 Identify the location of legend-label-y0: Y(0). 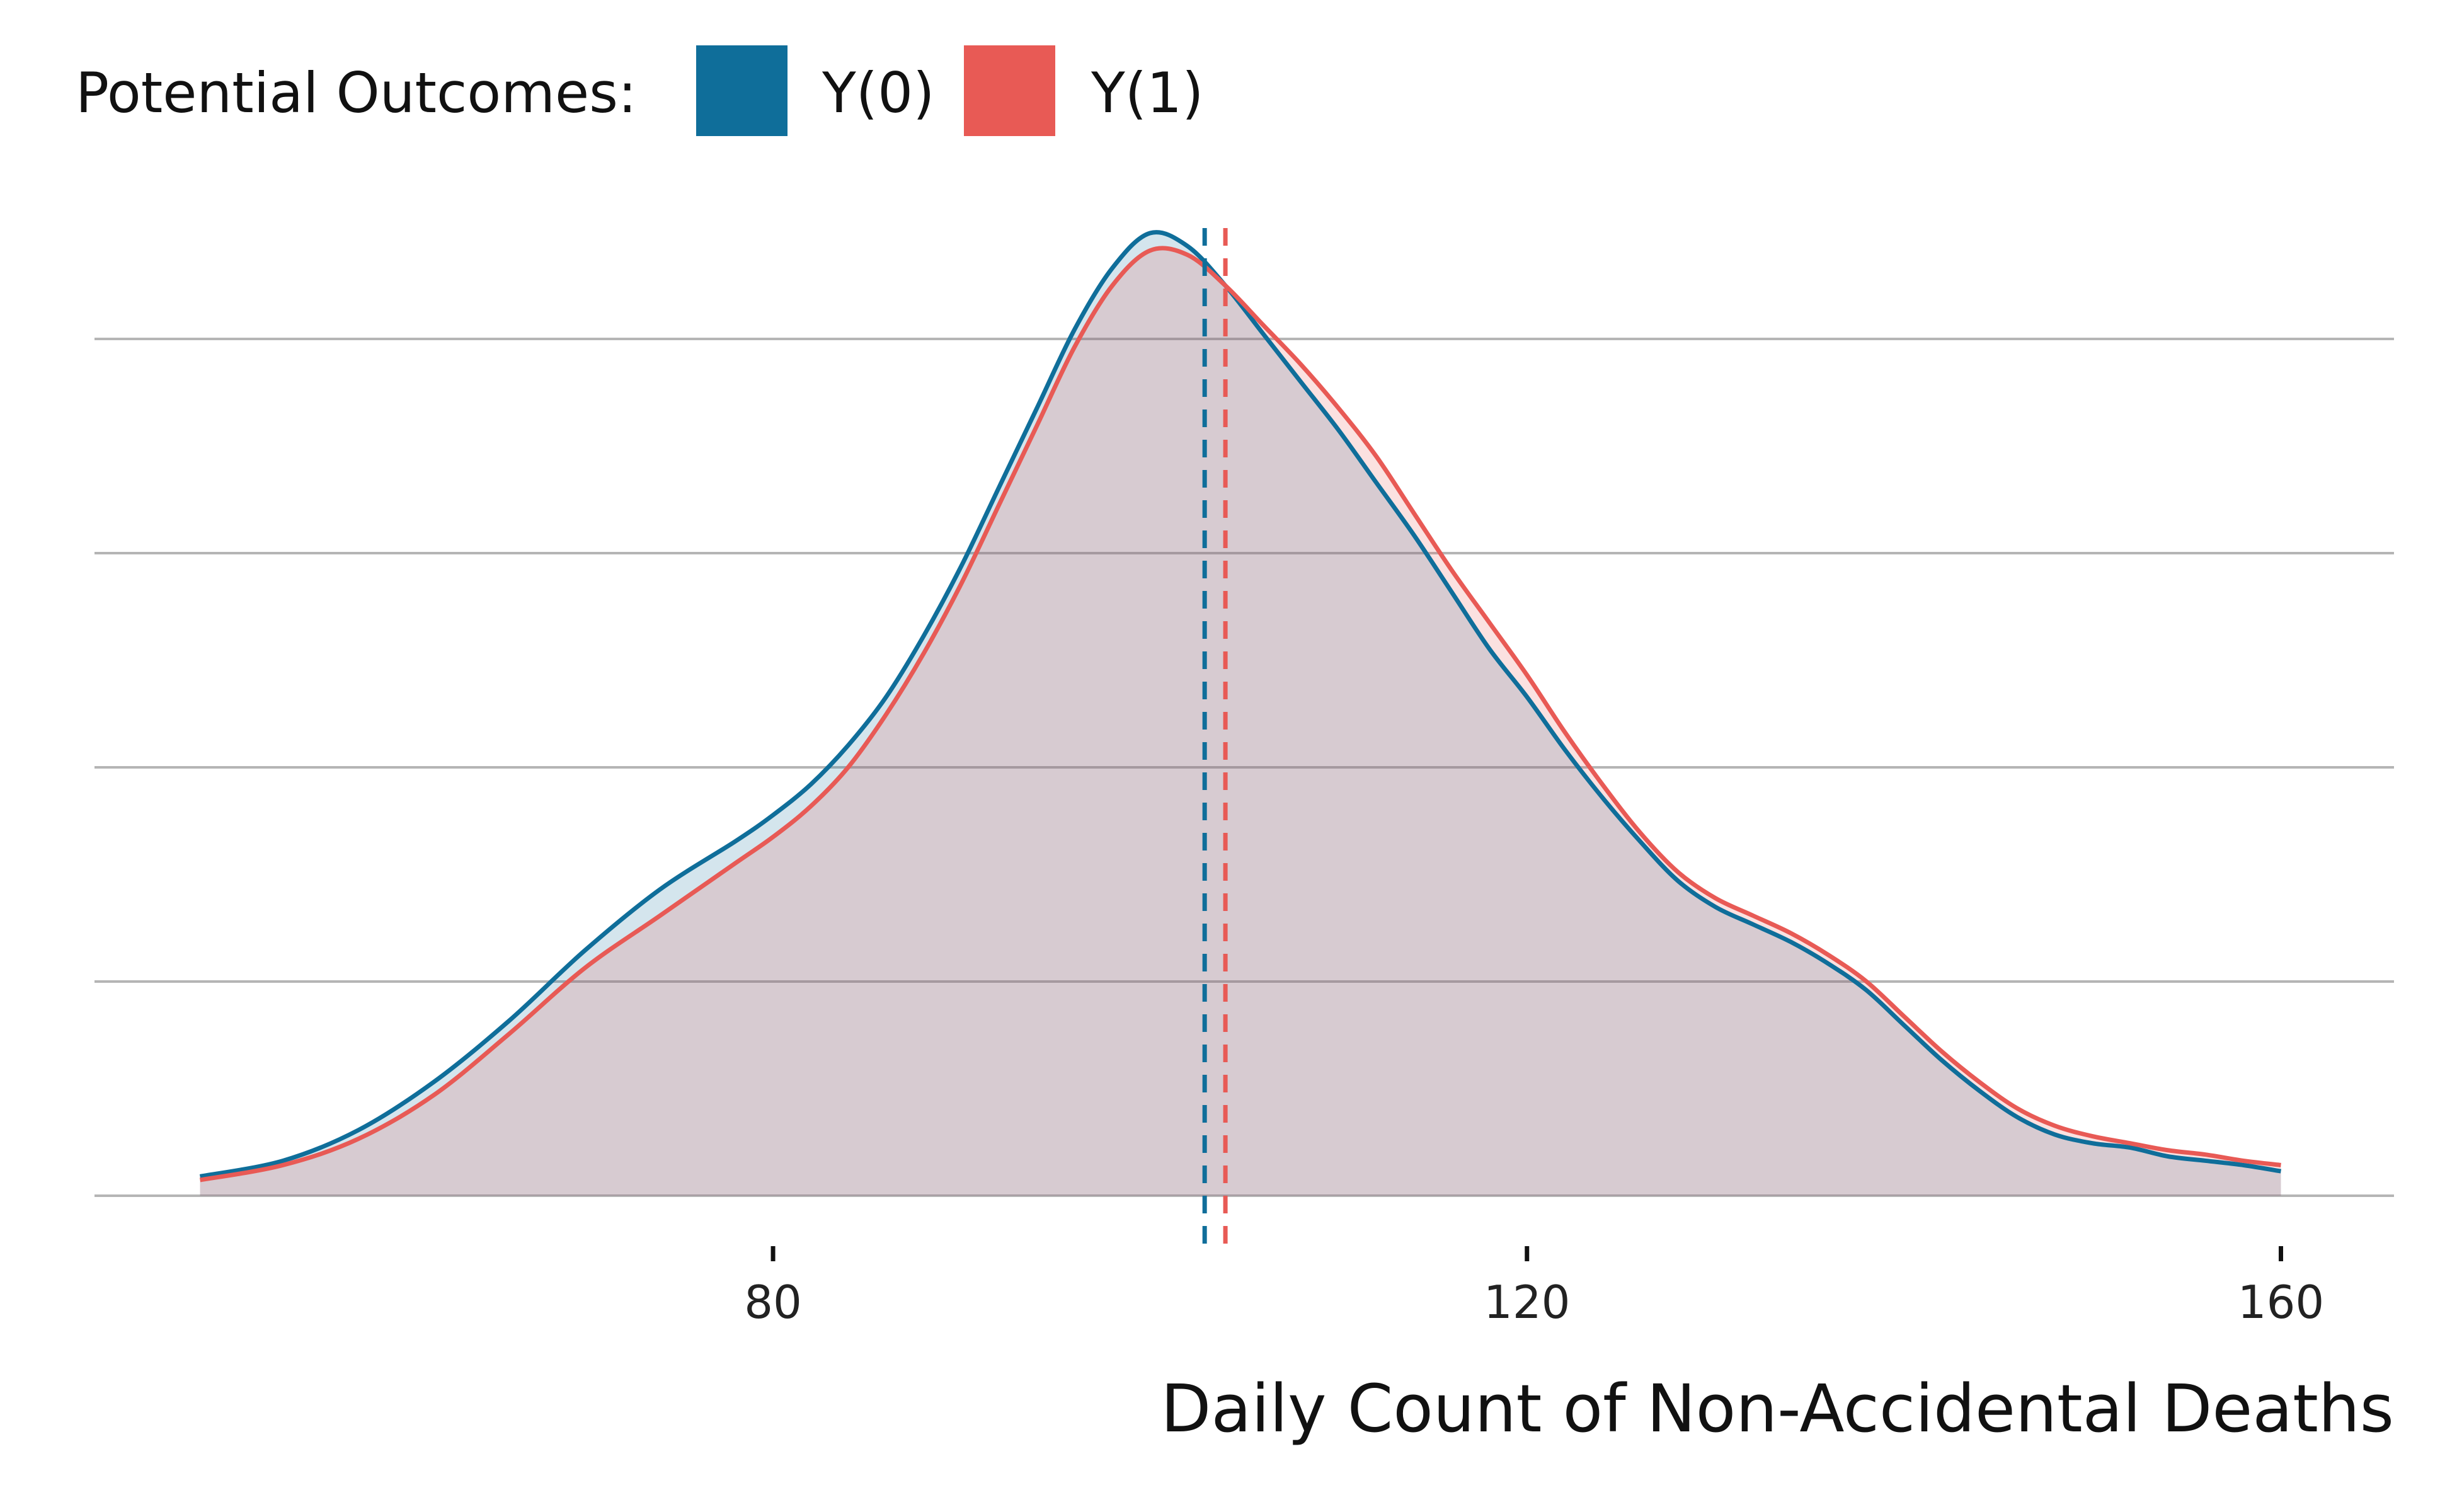
(878, 92).